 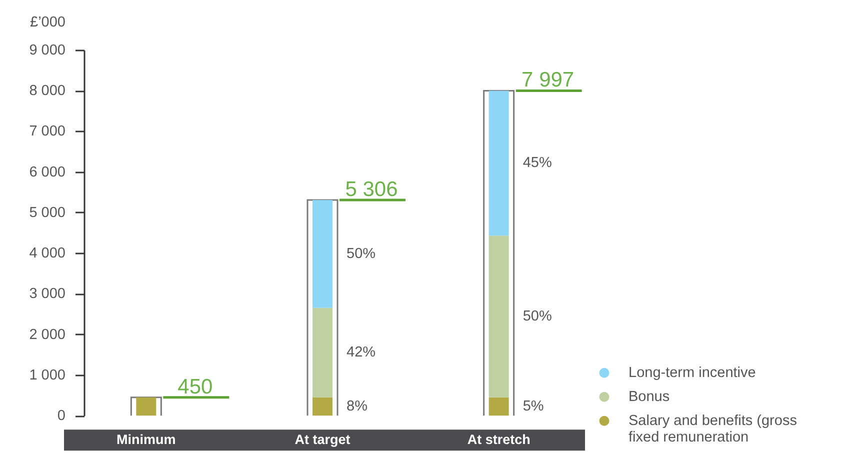 What do you see at coordinates (322, 440) in the screenshot?
I see `x-tick-label: At target` at bounding box center [322, 440].